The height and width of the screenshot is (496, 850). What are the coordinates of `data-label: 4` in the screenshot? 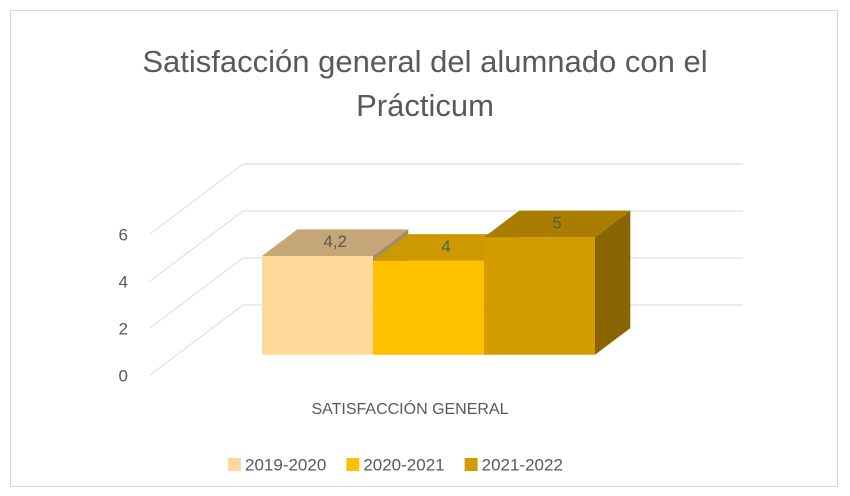 It's located at (445, 246).